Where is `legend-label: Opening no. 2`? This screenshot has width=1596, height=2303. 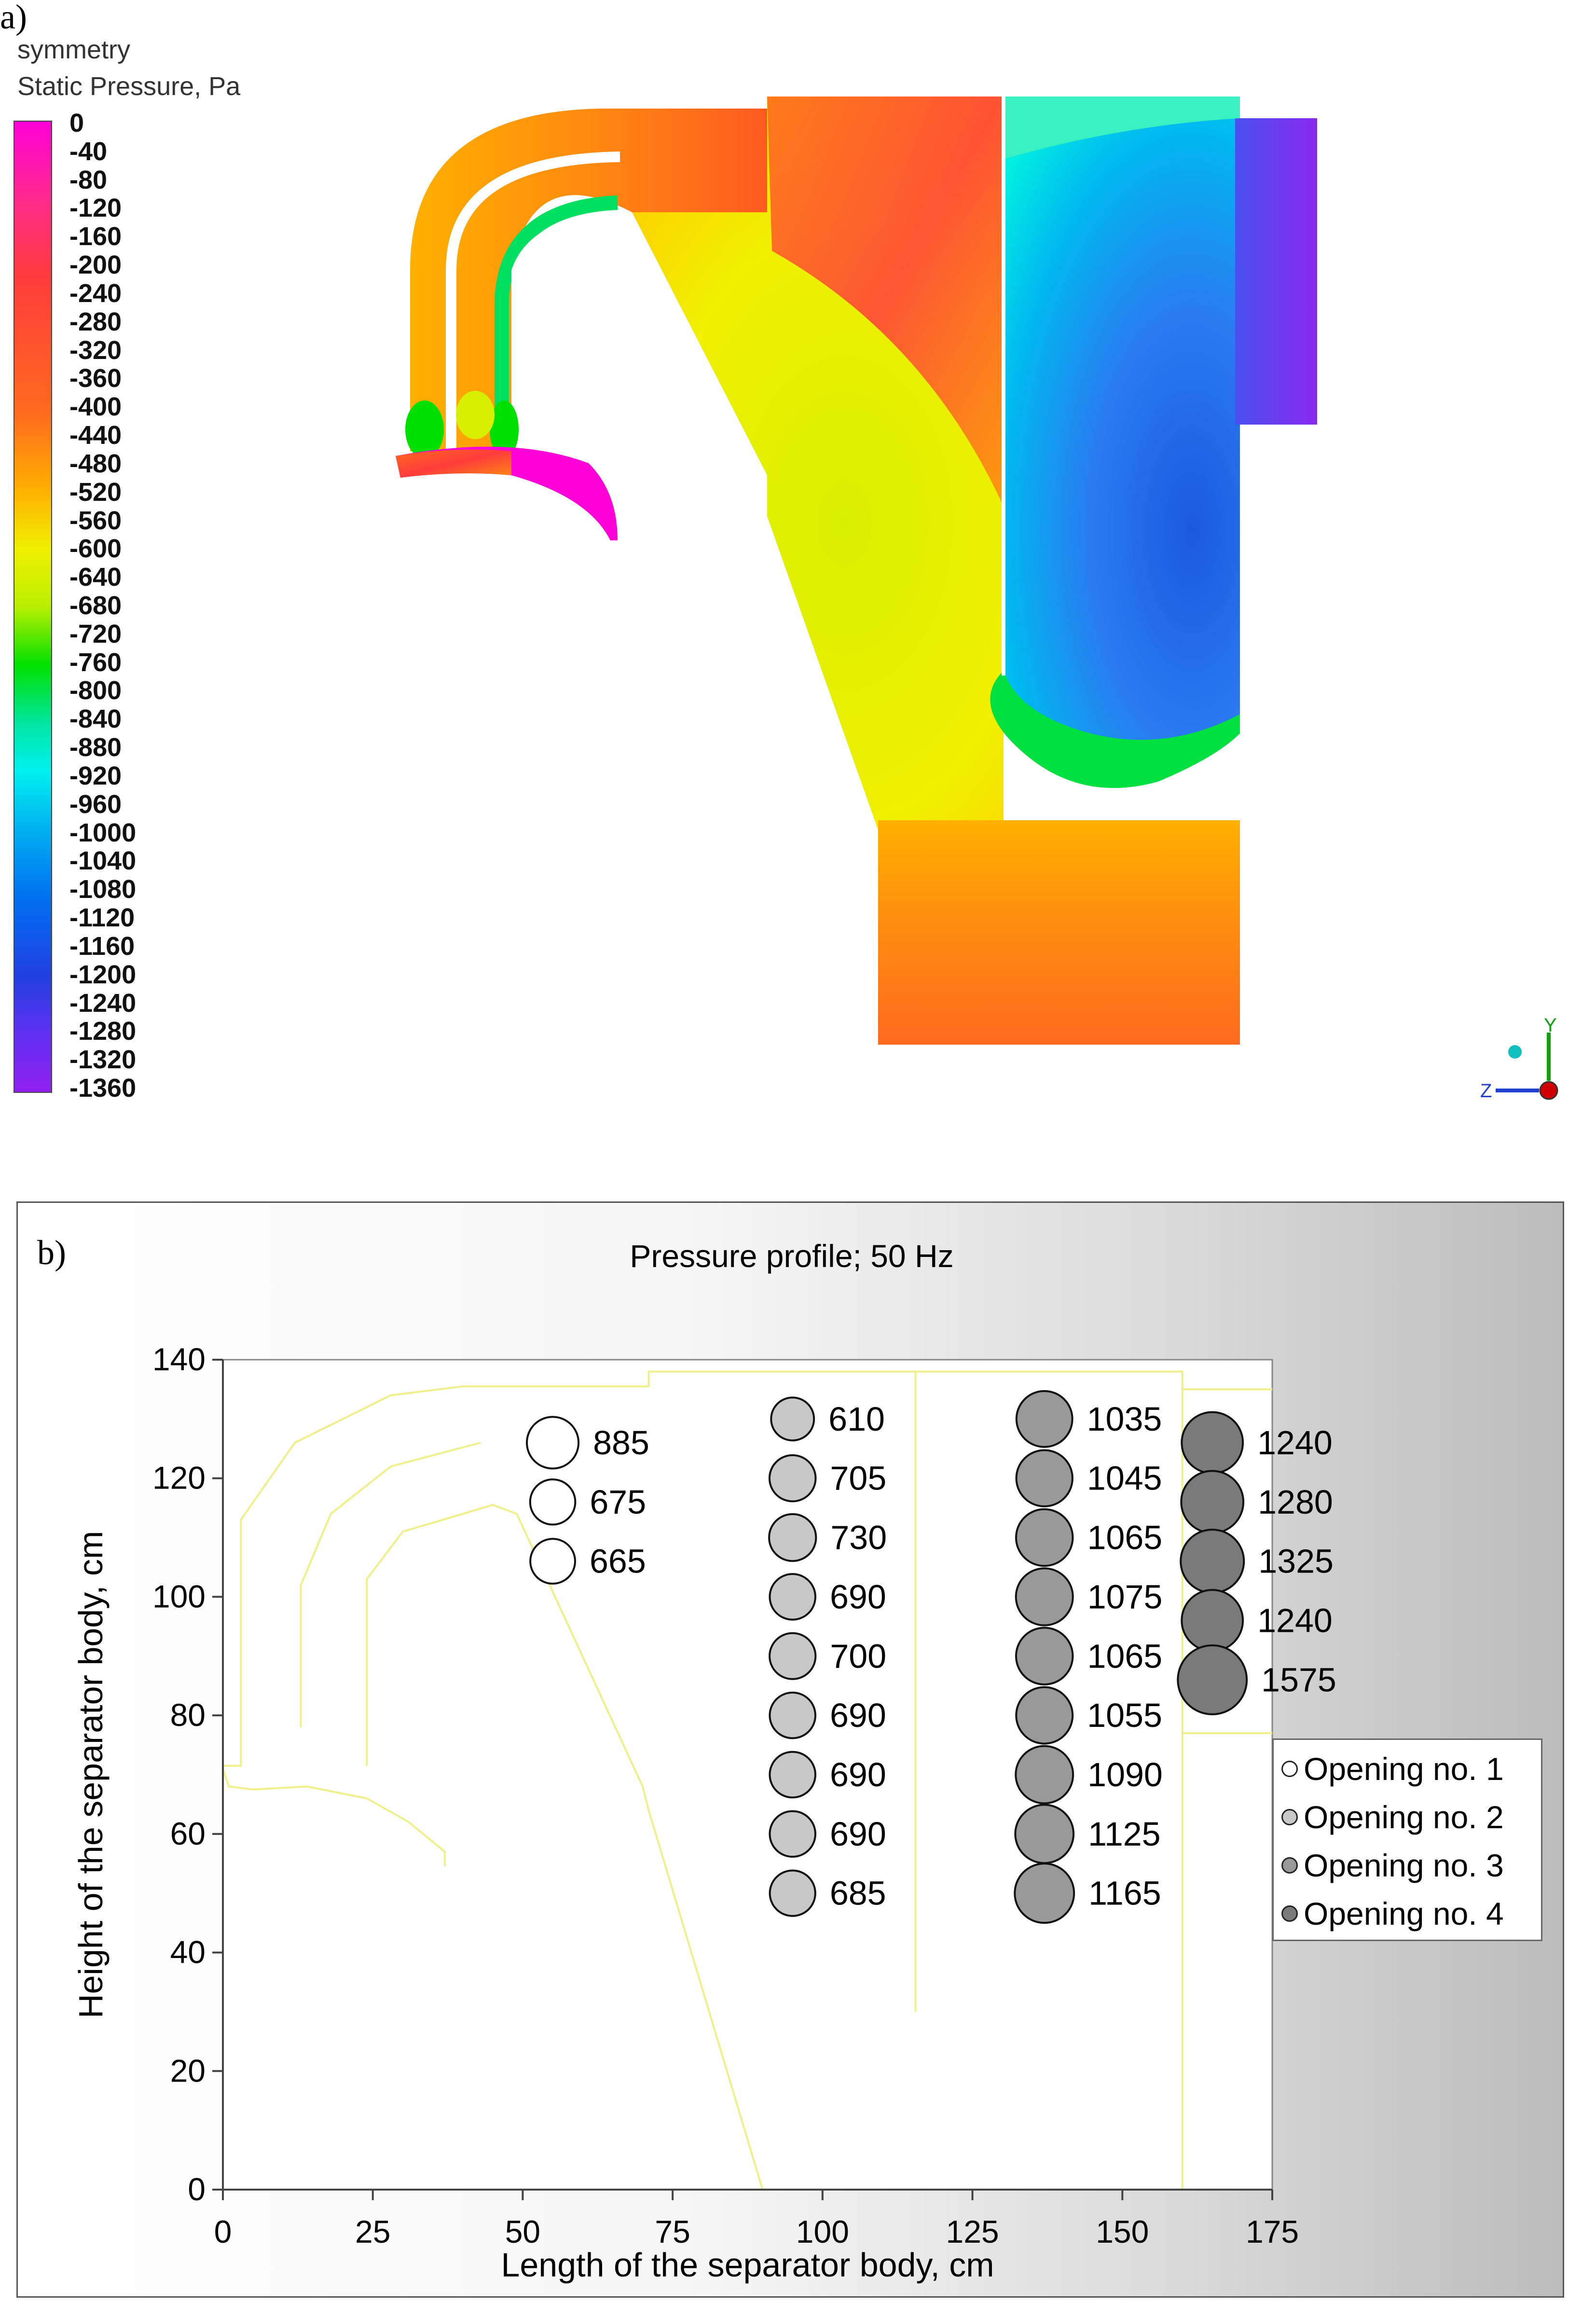 legend-label: Opening no. 2 is located at coordinates (1404, 1817).